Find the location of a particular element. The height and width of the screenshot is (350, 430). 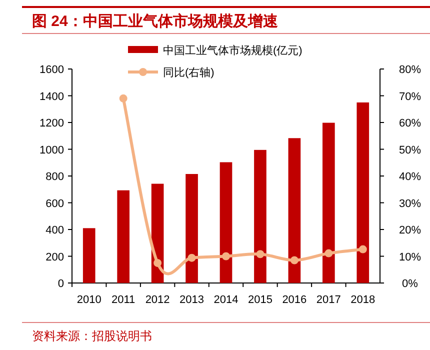

y2-tick-label: 70% is located at coordinates (410, 96).